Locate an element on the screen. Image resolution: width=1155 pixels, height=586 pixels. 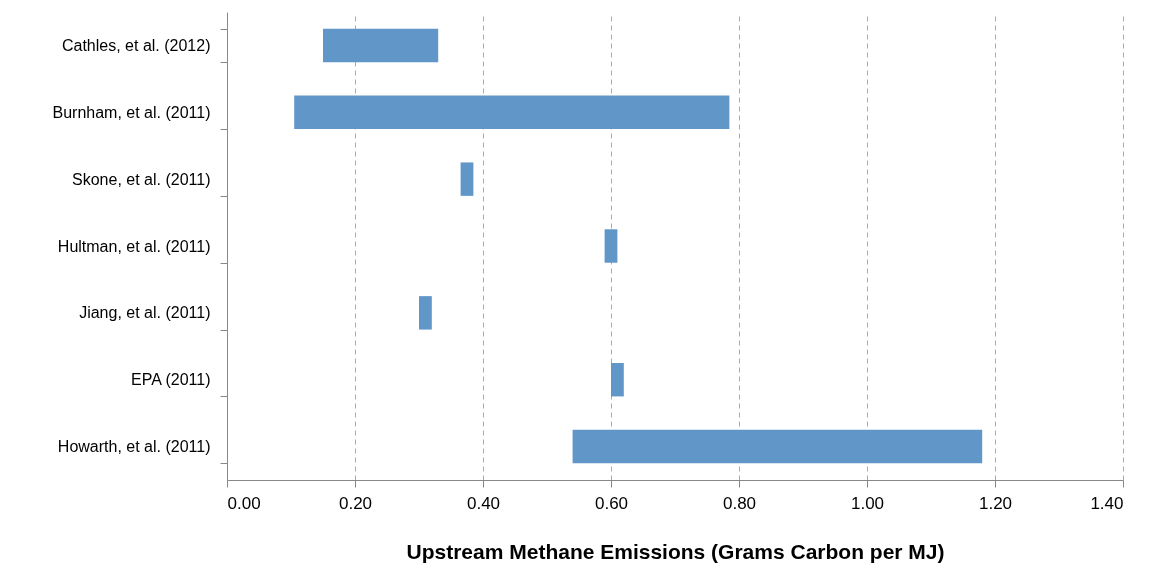
x-tick-label: 0.40 is located at coordinates (483, 503).